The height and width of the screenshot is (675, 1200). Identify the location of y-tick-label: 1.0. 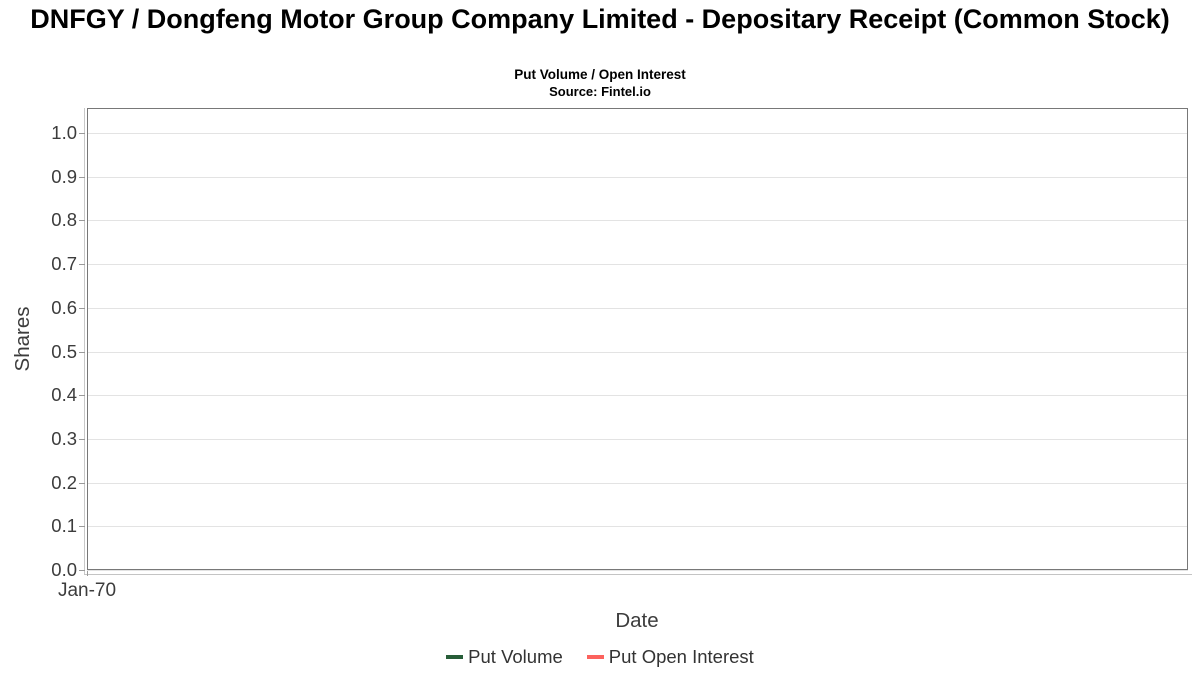
(64, 132).